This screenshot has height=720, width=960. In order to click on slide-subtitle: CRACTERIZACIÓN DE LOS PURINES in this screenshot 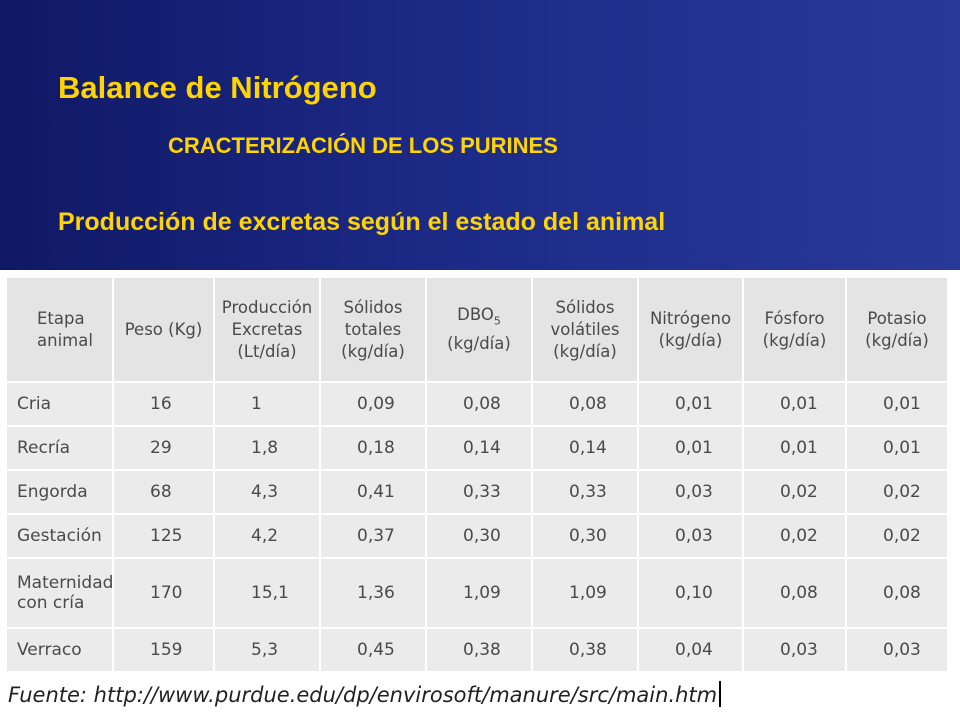, I will do `click(363, 145)`.